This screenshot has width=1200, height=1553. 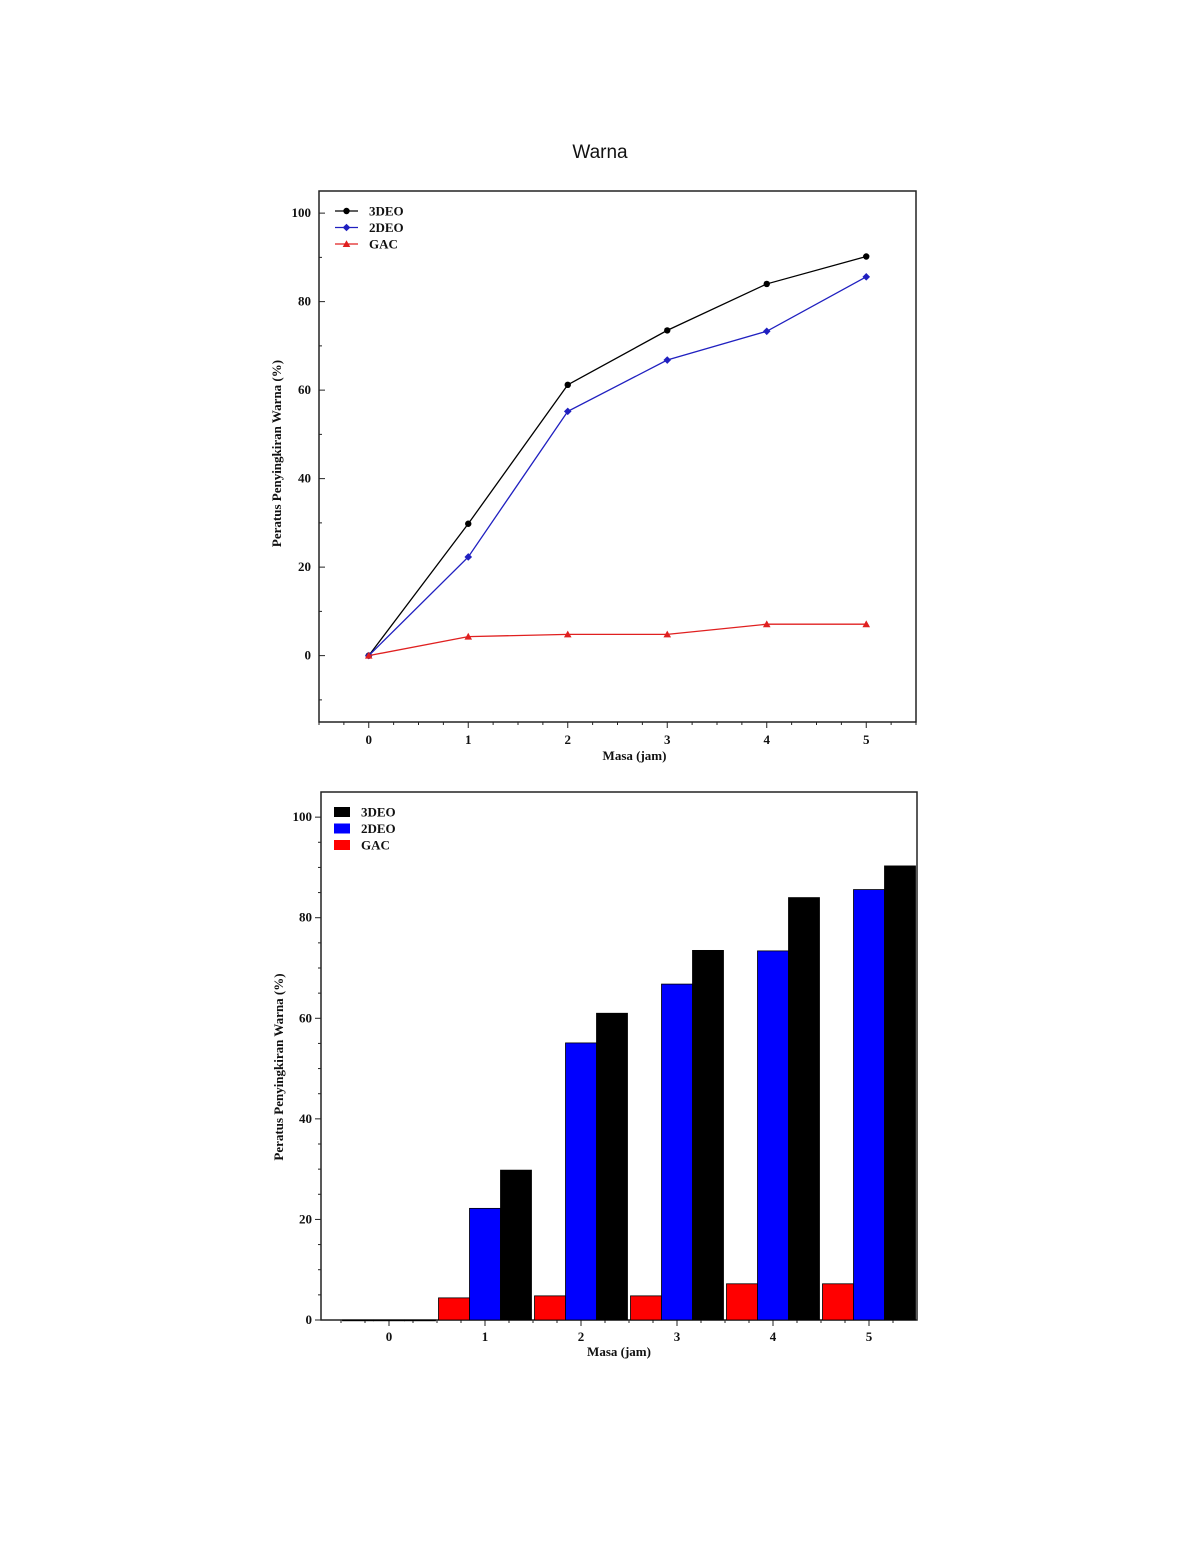 I want to click on legend-marker-3deo, so click(x=346, y=211).